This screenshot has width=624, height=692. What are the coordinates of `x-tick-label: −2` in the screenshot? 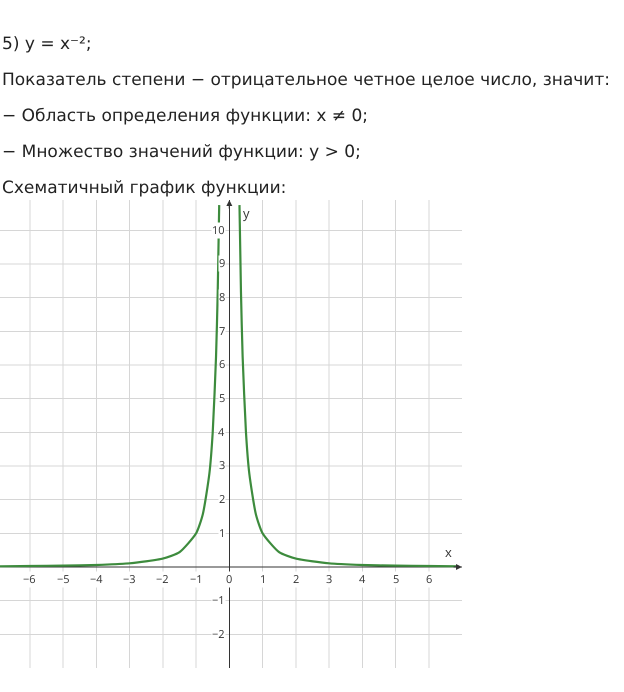 It's located at (162, 579).